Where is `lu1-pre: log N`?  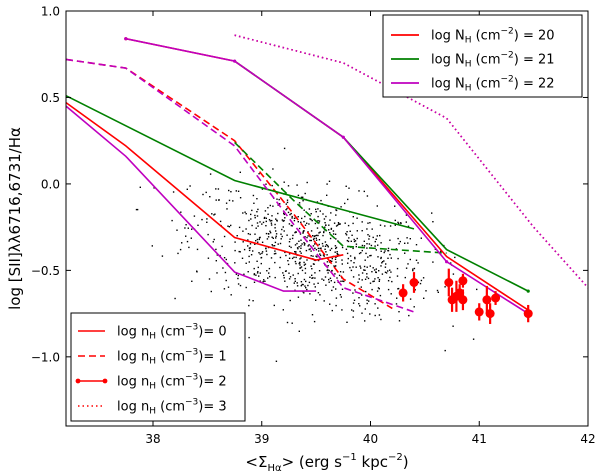
lu1-pre: log N is located at coordinates (448, 60).